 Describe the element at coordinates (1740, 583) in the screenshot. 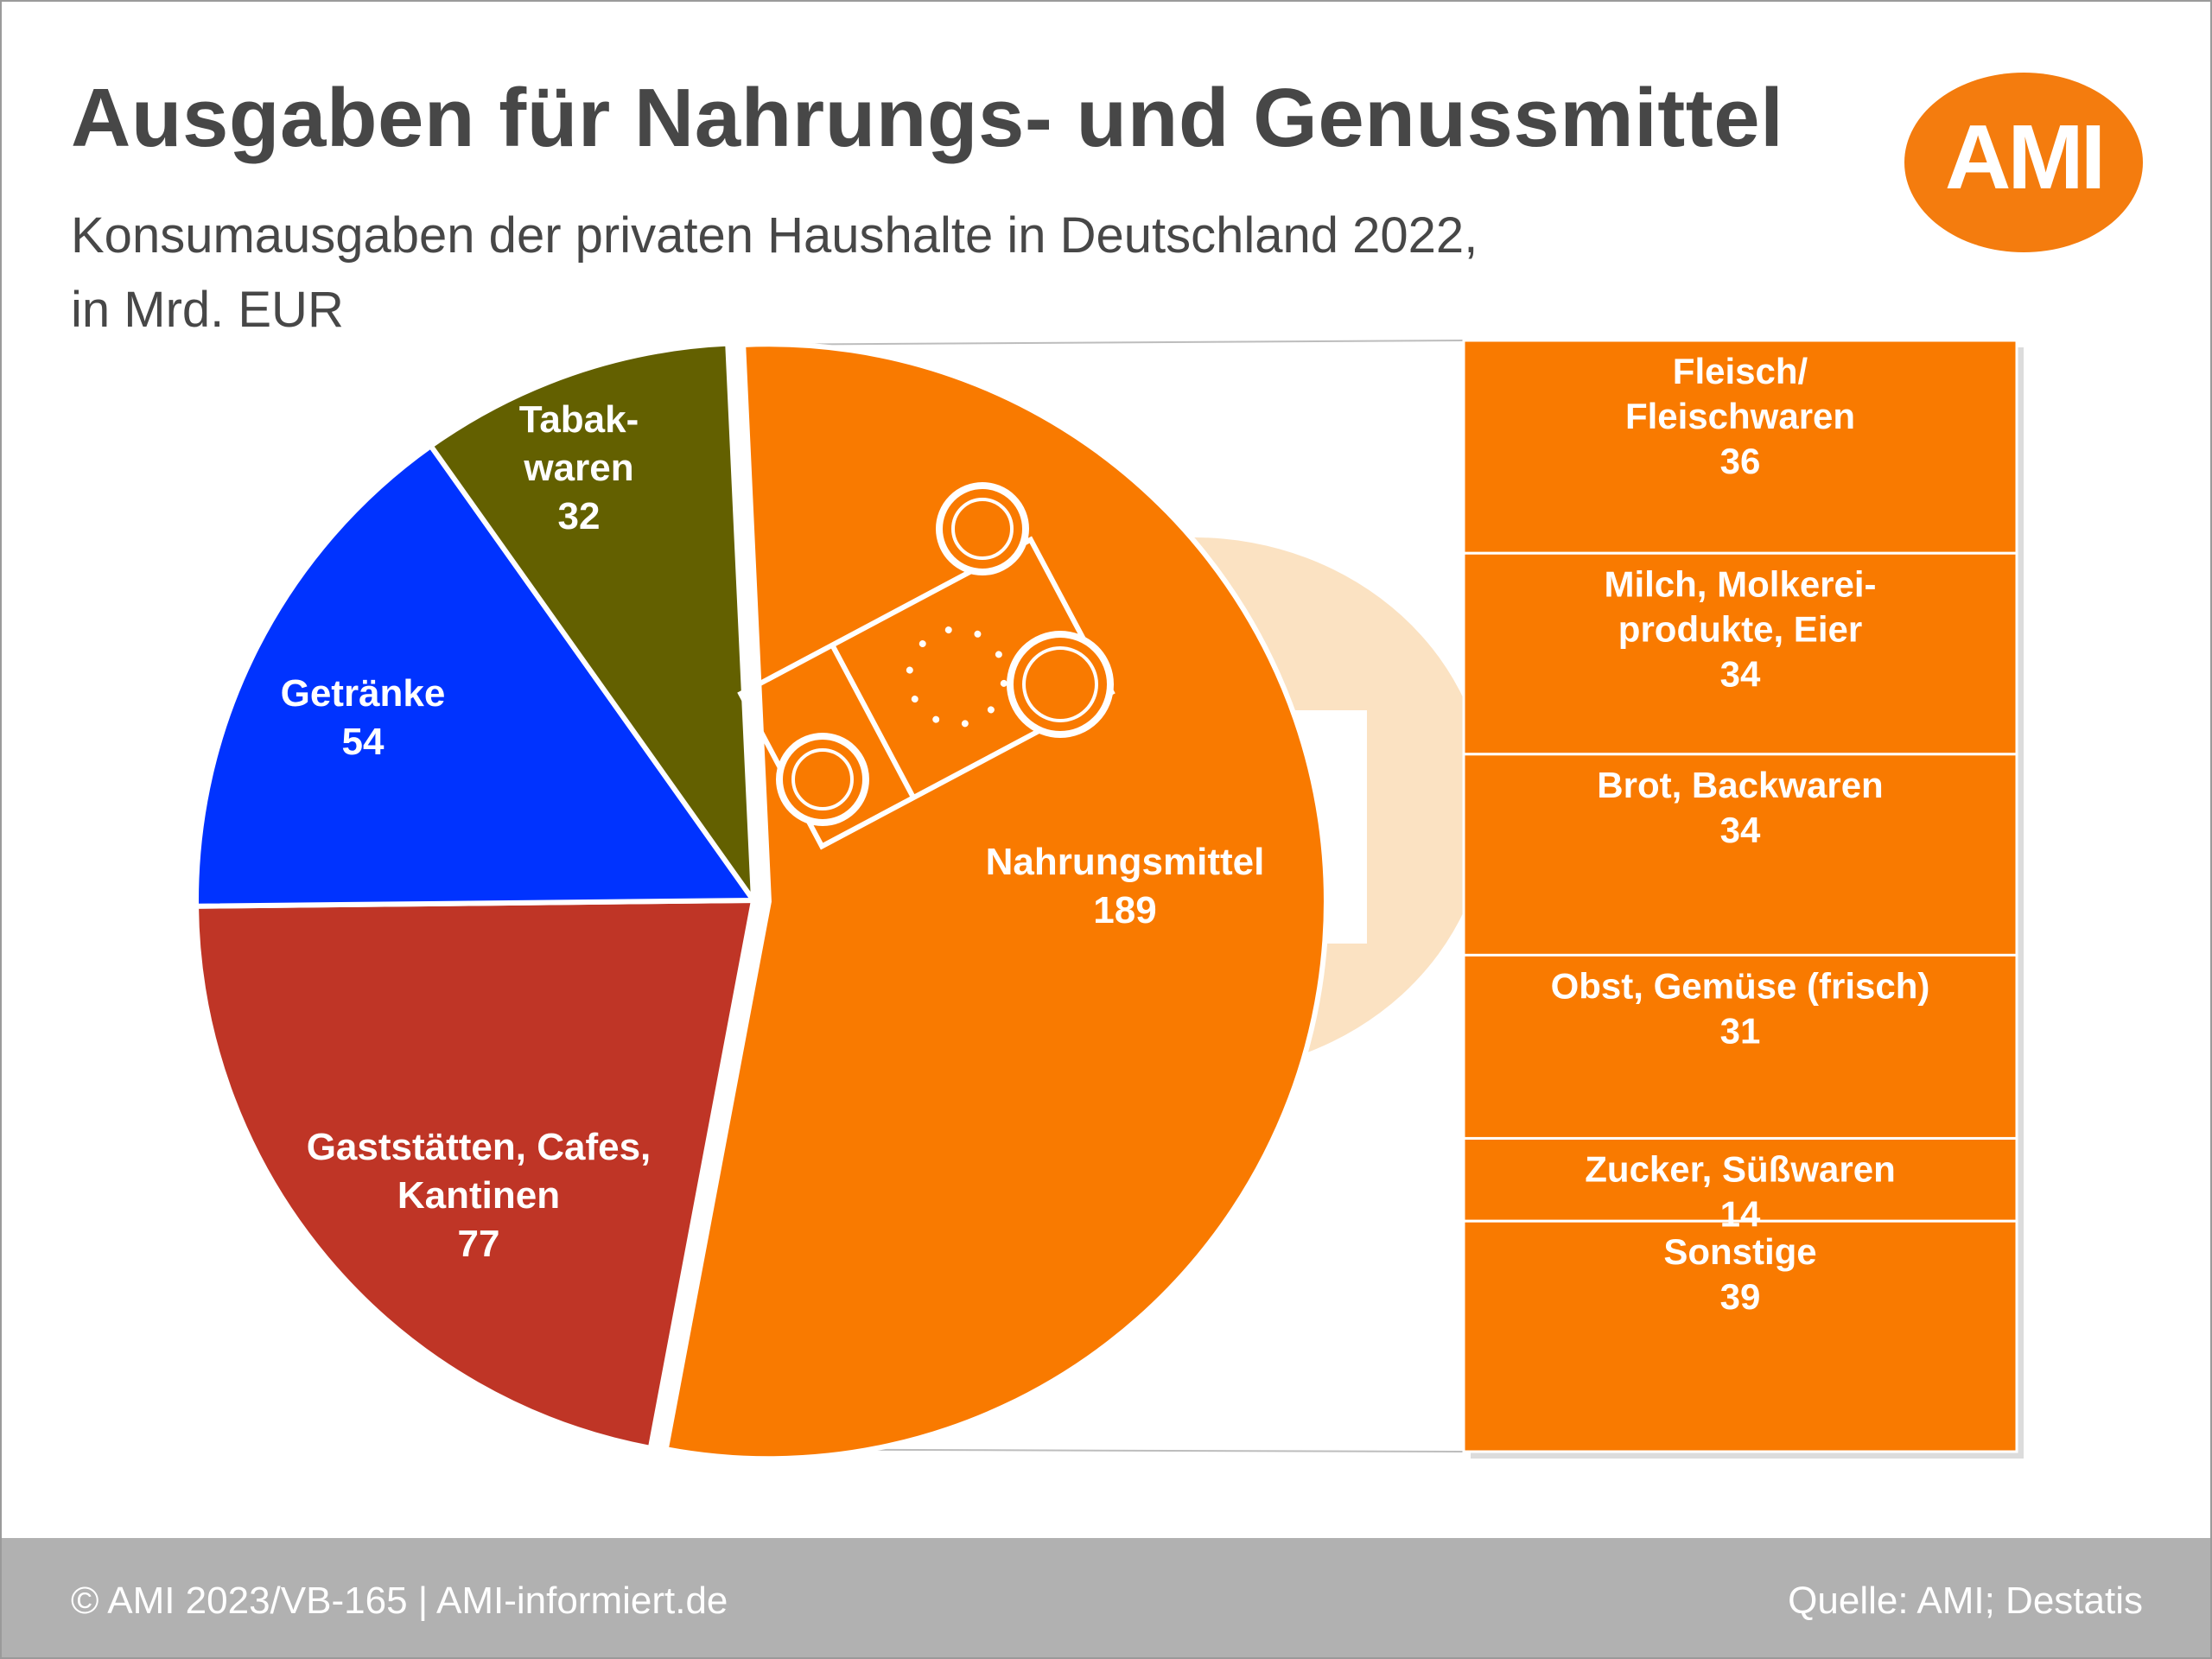

I see `bar-segment-label-line: Milch, Molkerei-` at that location.